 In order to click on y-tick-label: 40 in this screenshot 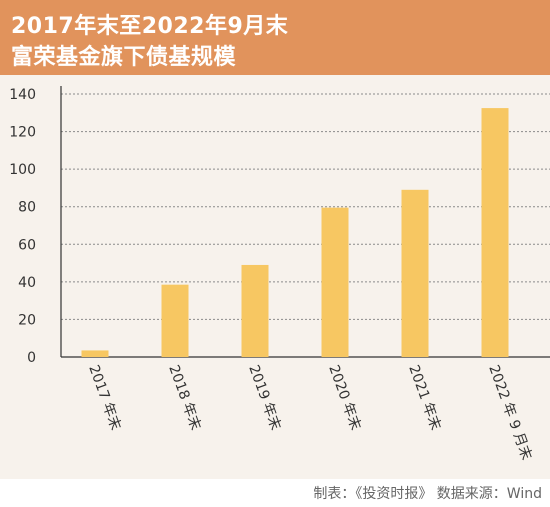, I will do `click(27, 283)`.